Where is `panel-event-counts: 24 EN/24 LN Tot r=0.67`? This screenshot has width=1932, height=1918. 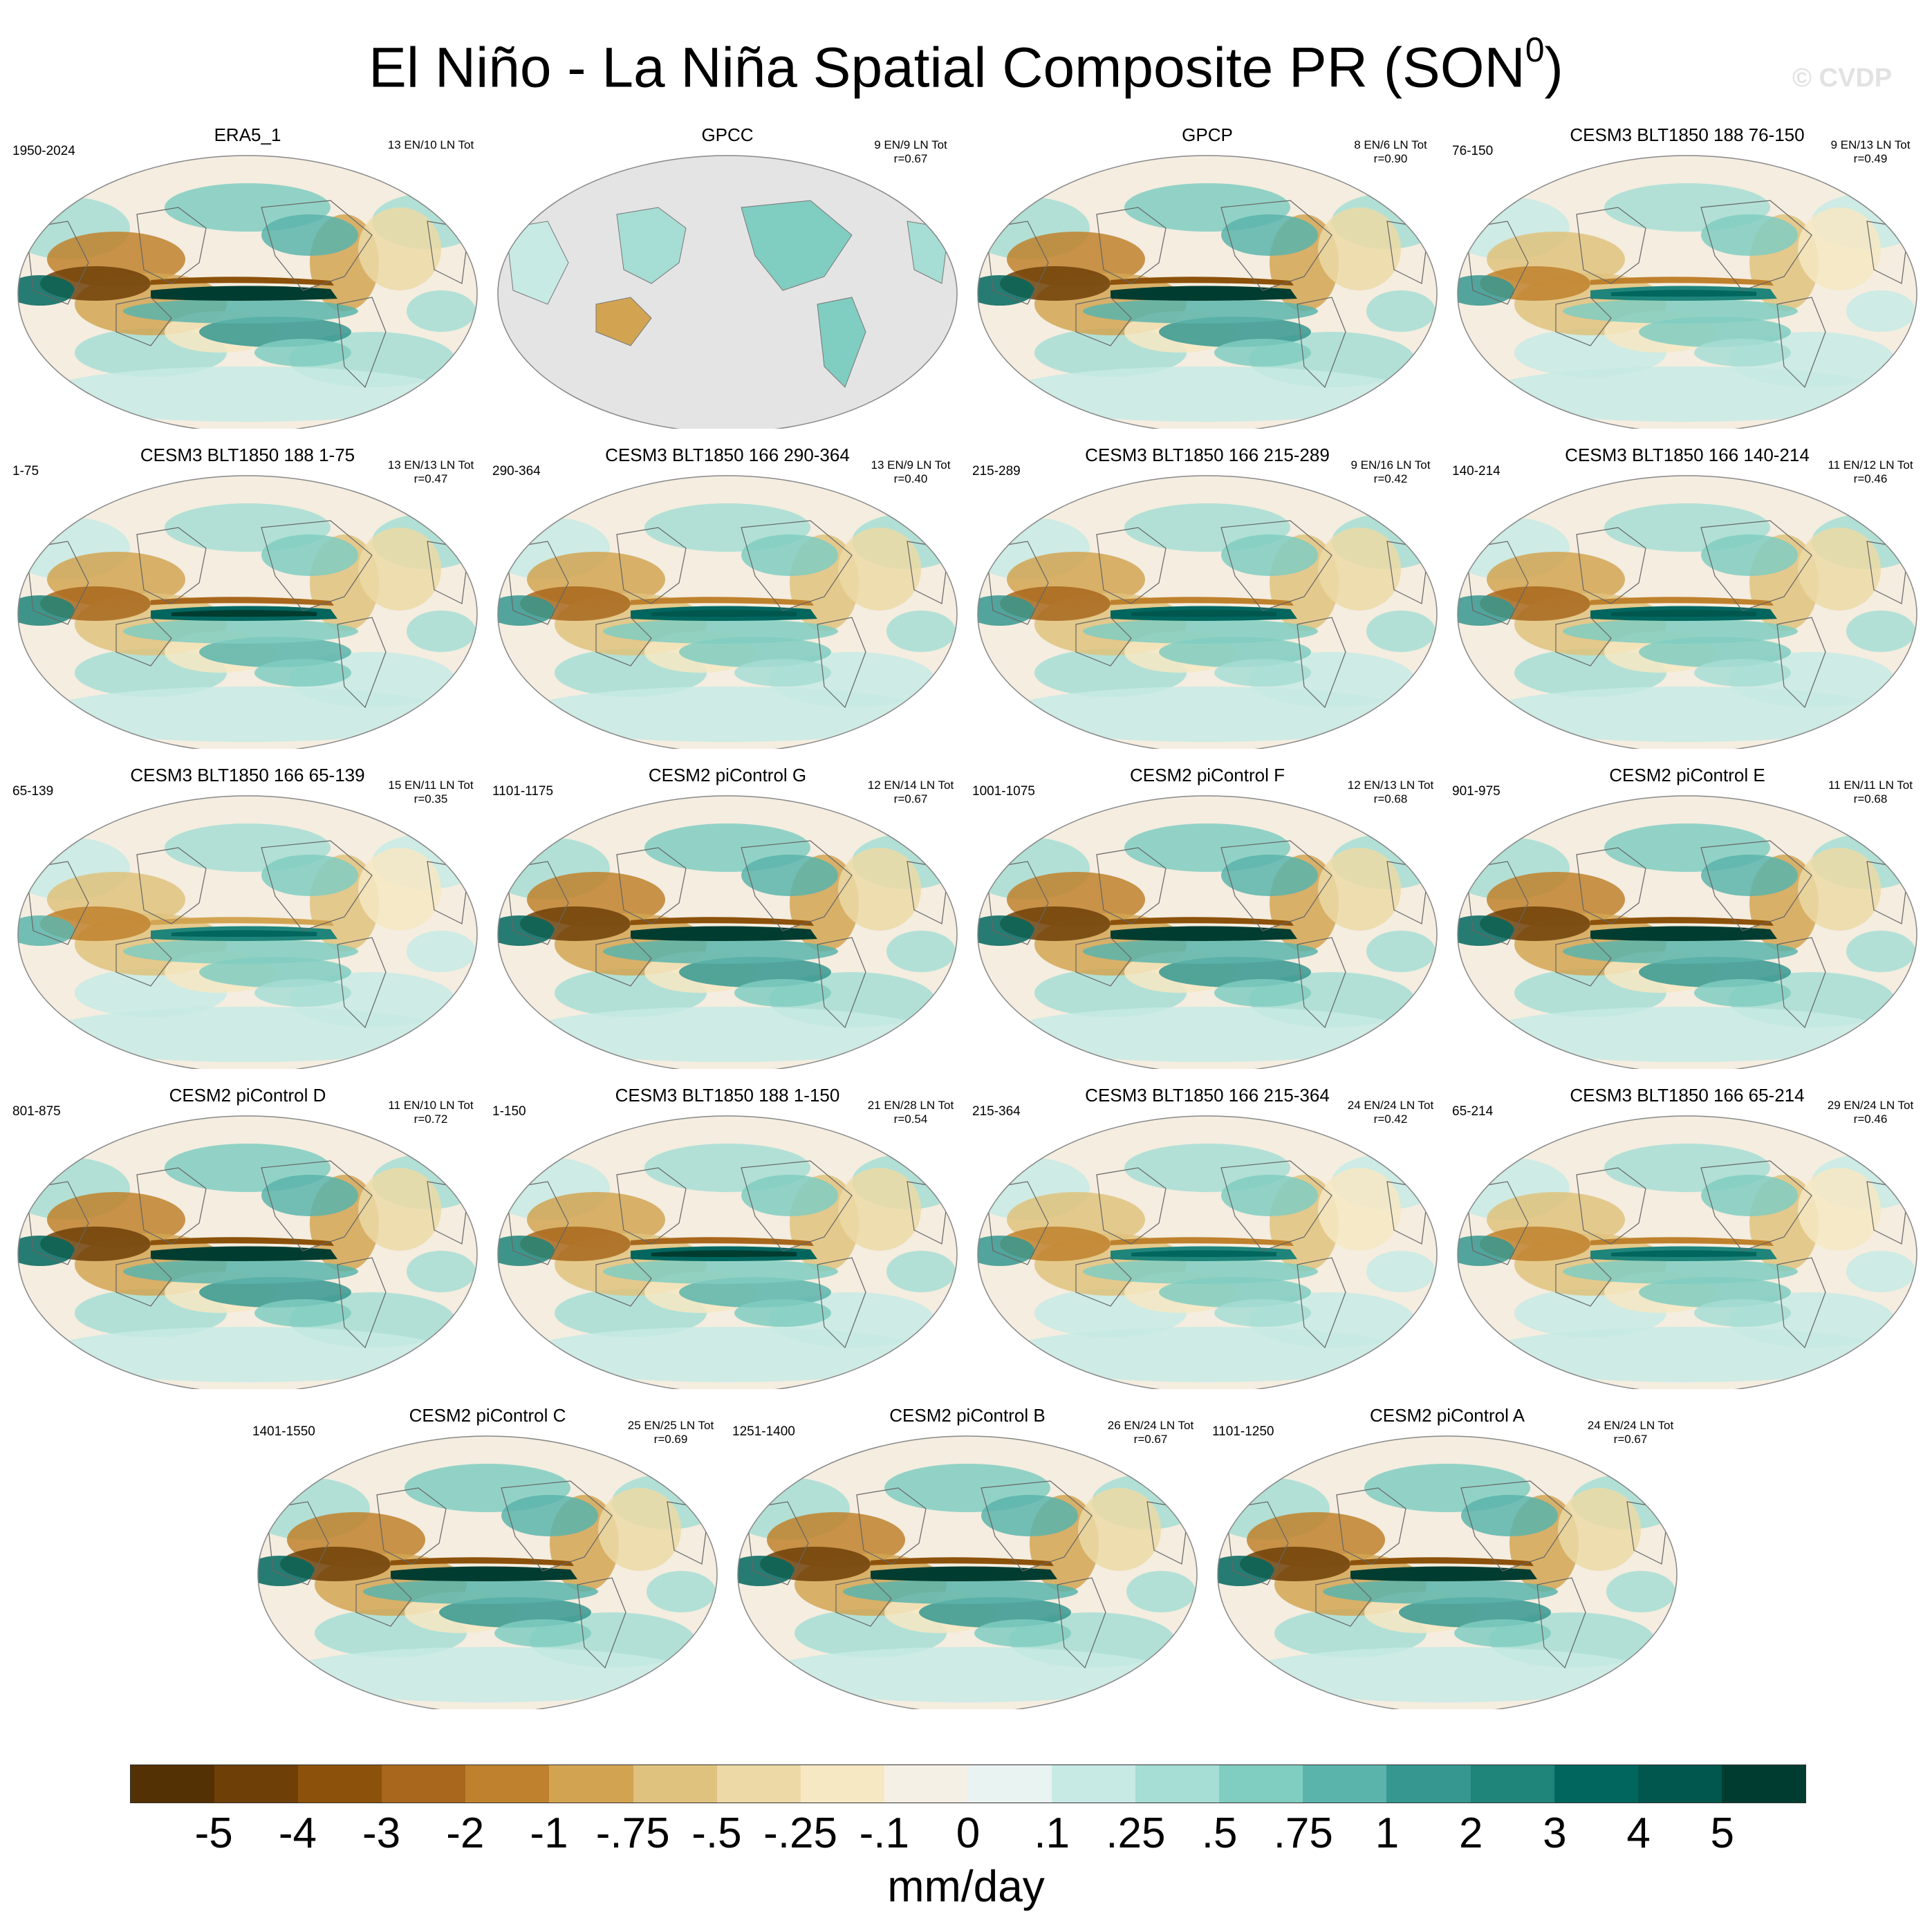 panel-event-counts: 24 EN/24 LN Tot r=0.67 is located at coordinates (1630, 1432).